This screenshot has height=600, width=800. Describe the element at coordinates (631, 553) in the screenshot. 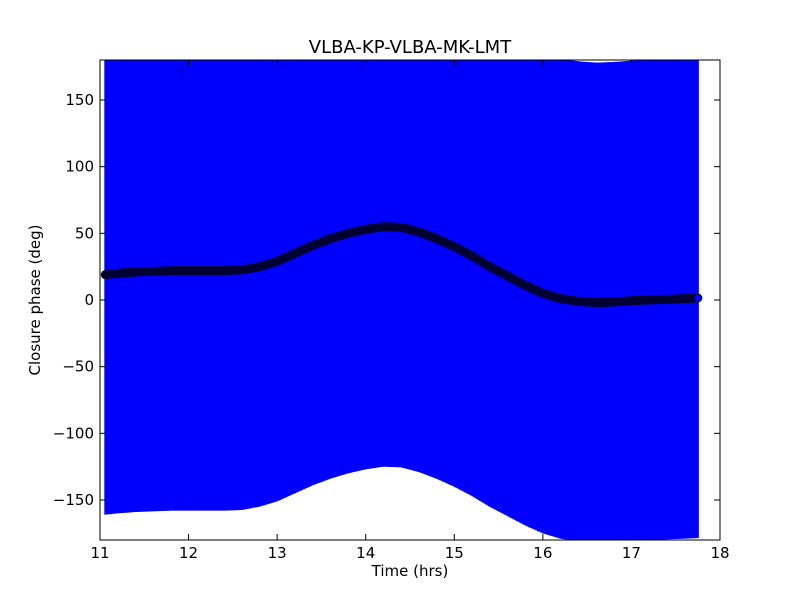

I see `x-tick-label: 17` at that location.